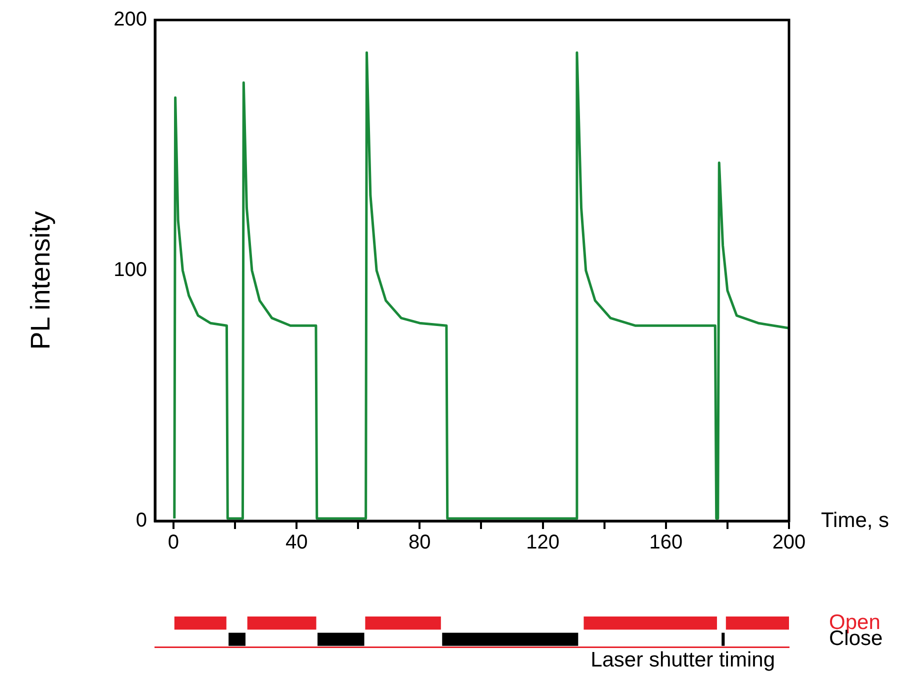 The height and width of the screenshot is (695, 915). Describe the element at coordinates (130, 19) in the screenshot. I see `y-tick-label: 200` at that location.